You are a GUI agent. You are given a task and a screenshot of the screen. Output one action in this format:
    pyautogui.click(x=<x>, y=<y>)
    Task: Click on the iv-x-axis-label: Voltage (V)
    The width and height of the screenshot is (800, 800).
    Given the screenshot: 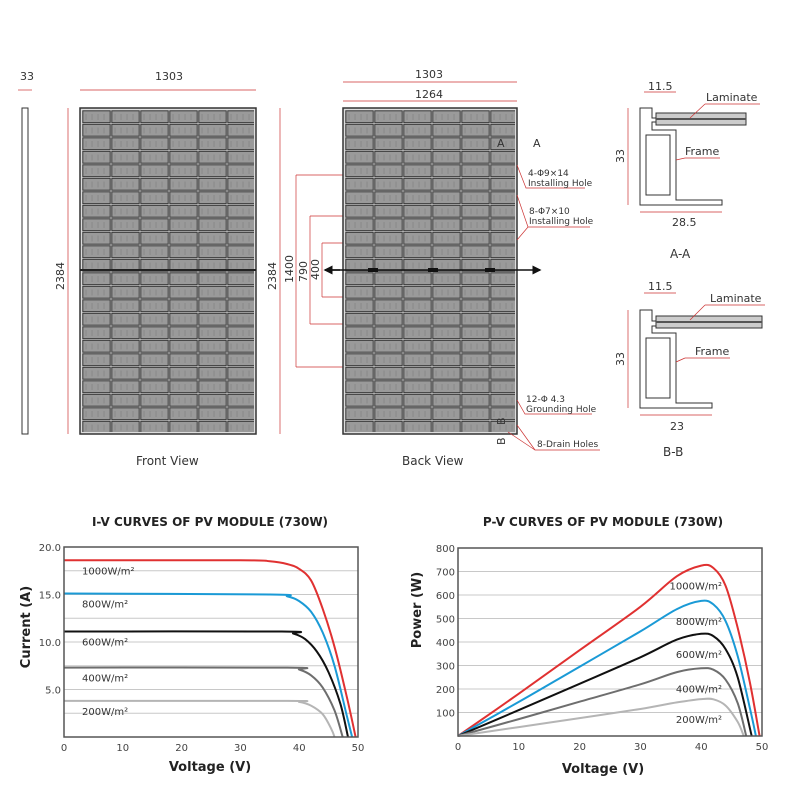 What is the action you would take?
    pyautogui.click(x=210, y=767)
    